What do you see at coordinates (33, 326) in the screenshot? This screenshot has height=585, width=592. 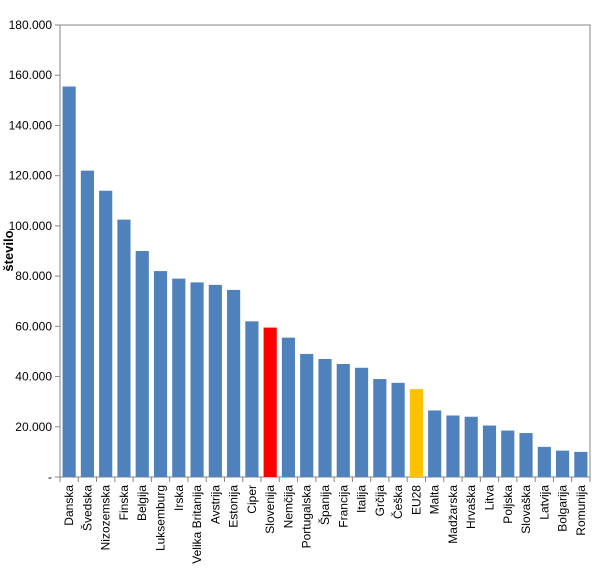 I see `y-tick-label: 60.000` at bounding box center [33, 326].